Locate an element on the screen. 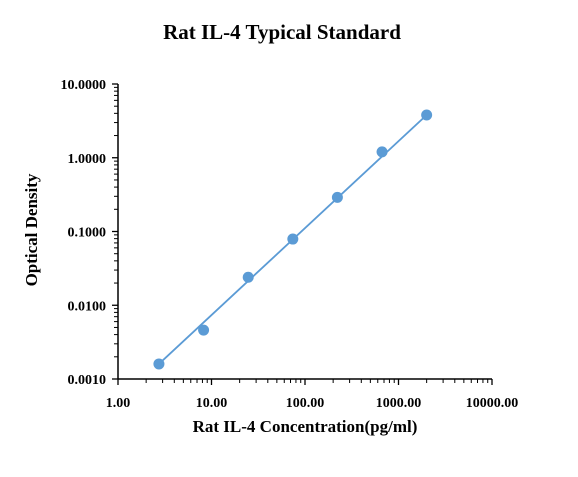 The image size is (578, 477). y-axis-label: Optical Density is located at coordinates (31, 229).